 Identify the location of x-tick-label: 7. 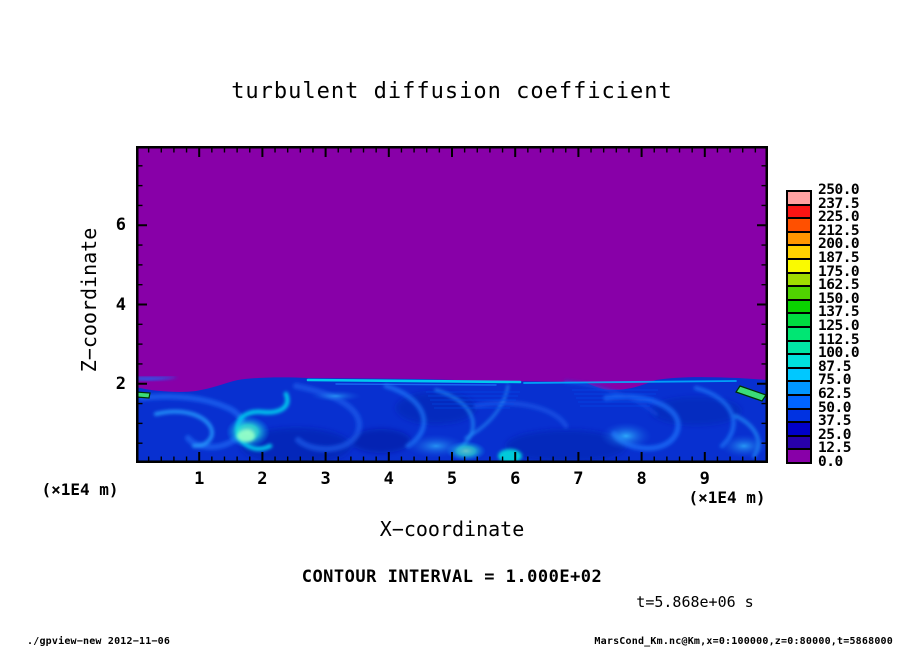
(578, 479).